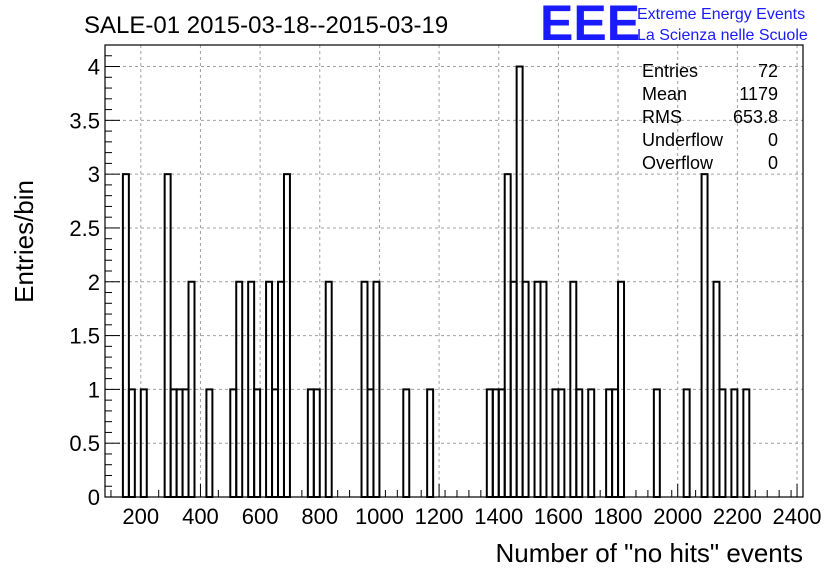  I want to click on y-tick-label: 0, so click(94, 497).